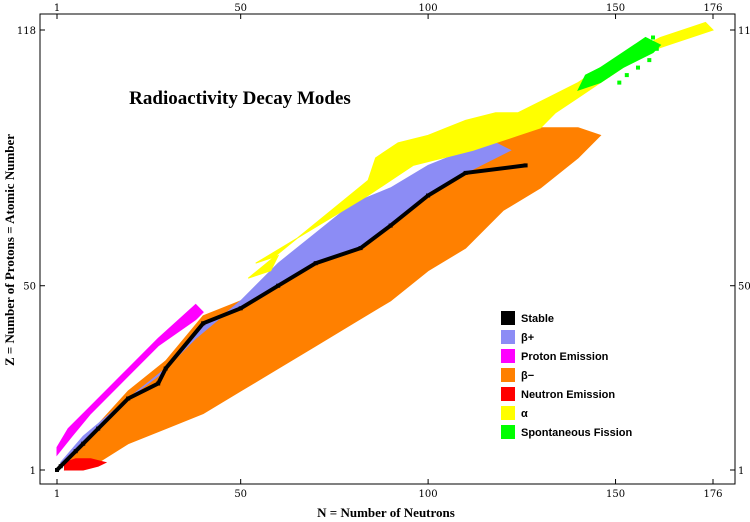  Describe the element at coordinates (240, 8) in the screenshot. I see `x-tick-label-top: 50` at that location.